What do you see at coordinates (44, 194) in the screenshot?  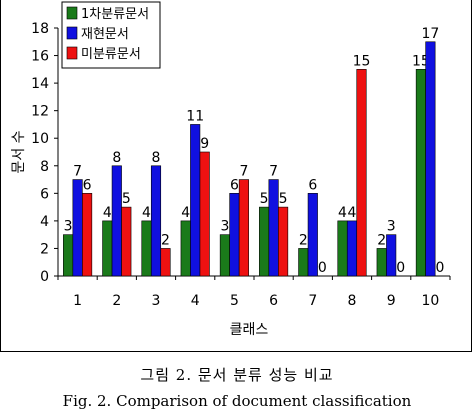 I see `y-tick-label: 6` at bounding box center [44, 194].